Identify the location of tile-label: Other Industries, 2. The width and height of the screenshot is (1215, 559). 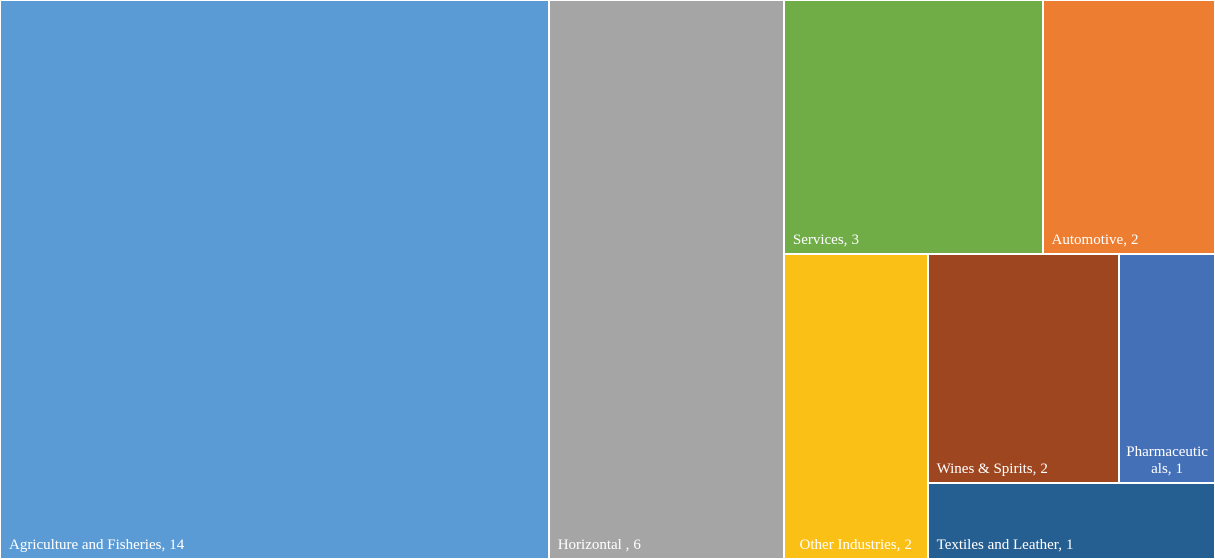
(856, 545).